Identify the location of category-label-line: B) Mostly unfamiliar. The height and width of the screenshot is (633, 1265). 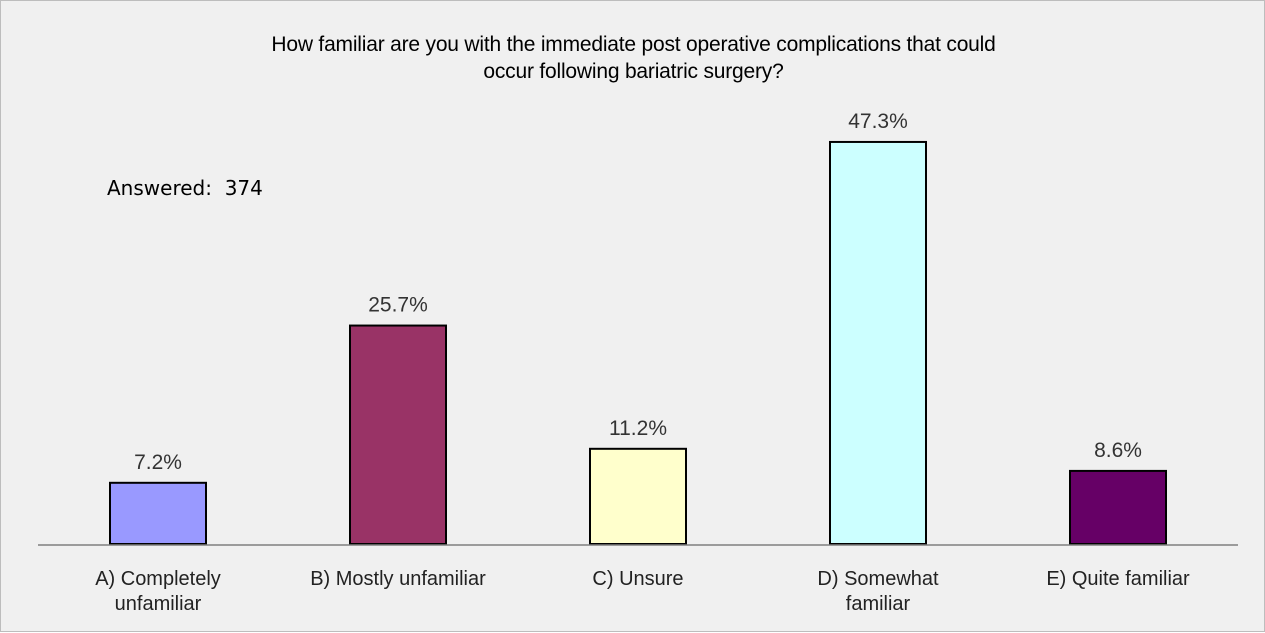
(398, 579).